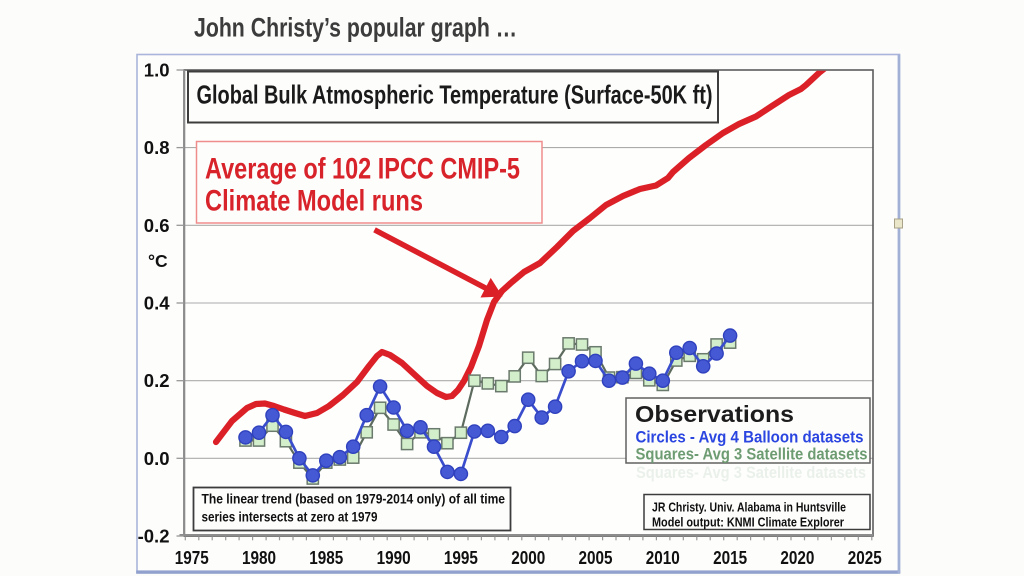 The image size is (1024, 576). I want to click on svg-text: 1975, so click(192, 557).